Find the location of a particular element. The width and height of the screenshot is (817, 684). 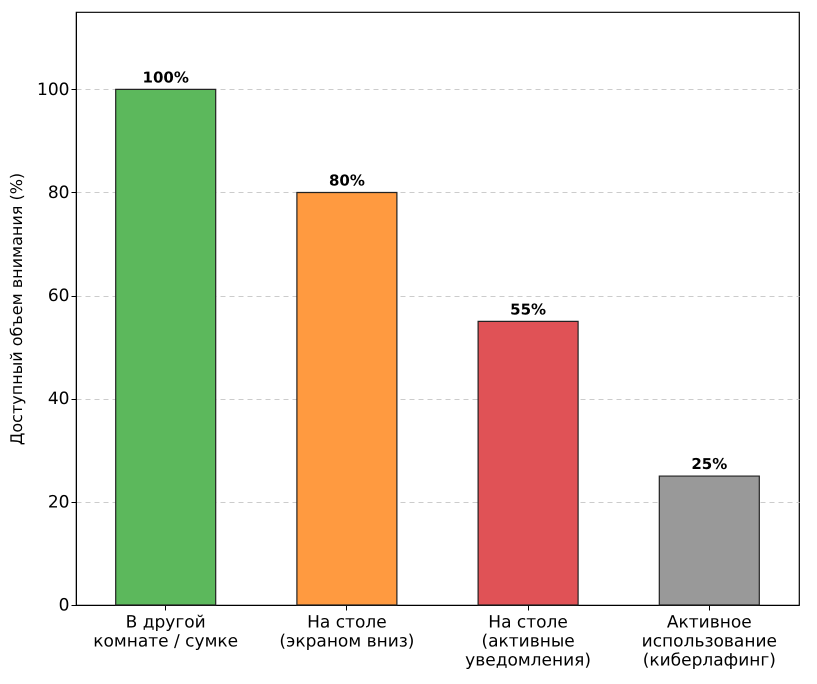

y-axis-title: Доступный объем внимания (%) is located at coordinates (16, 309).